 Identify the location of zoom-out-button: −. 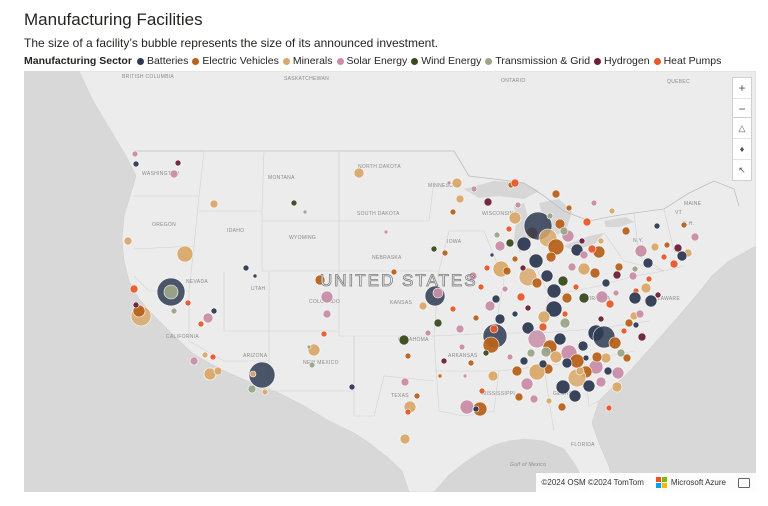
(742, 109).